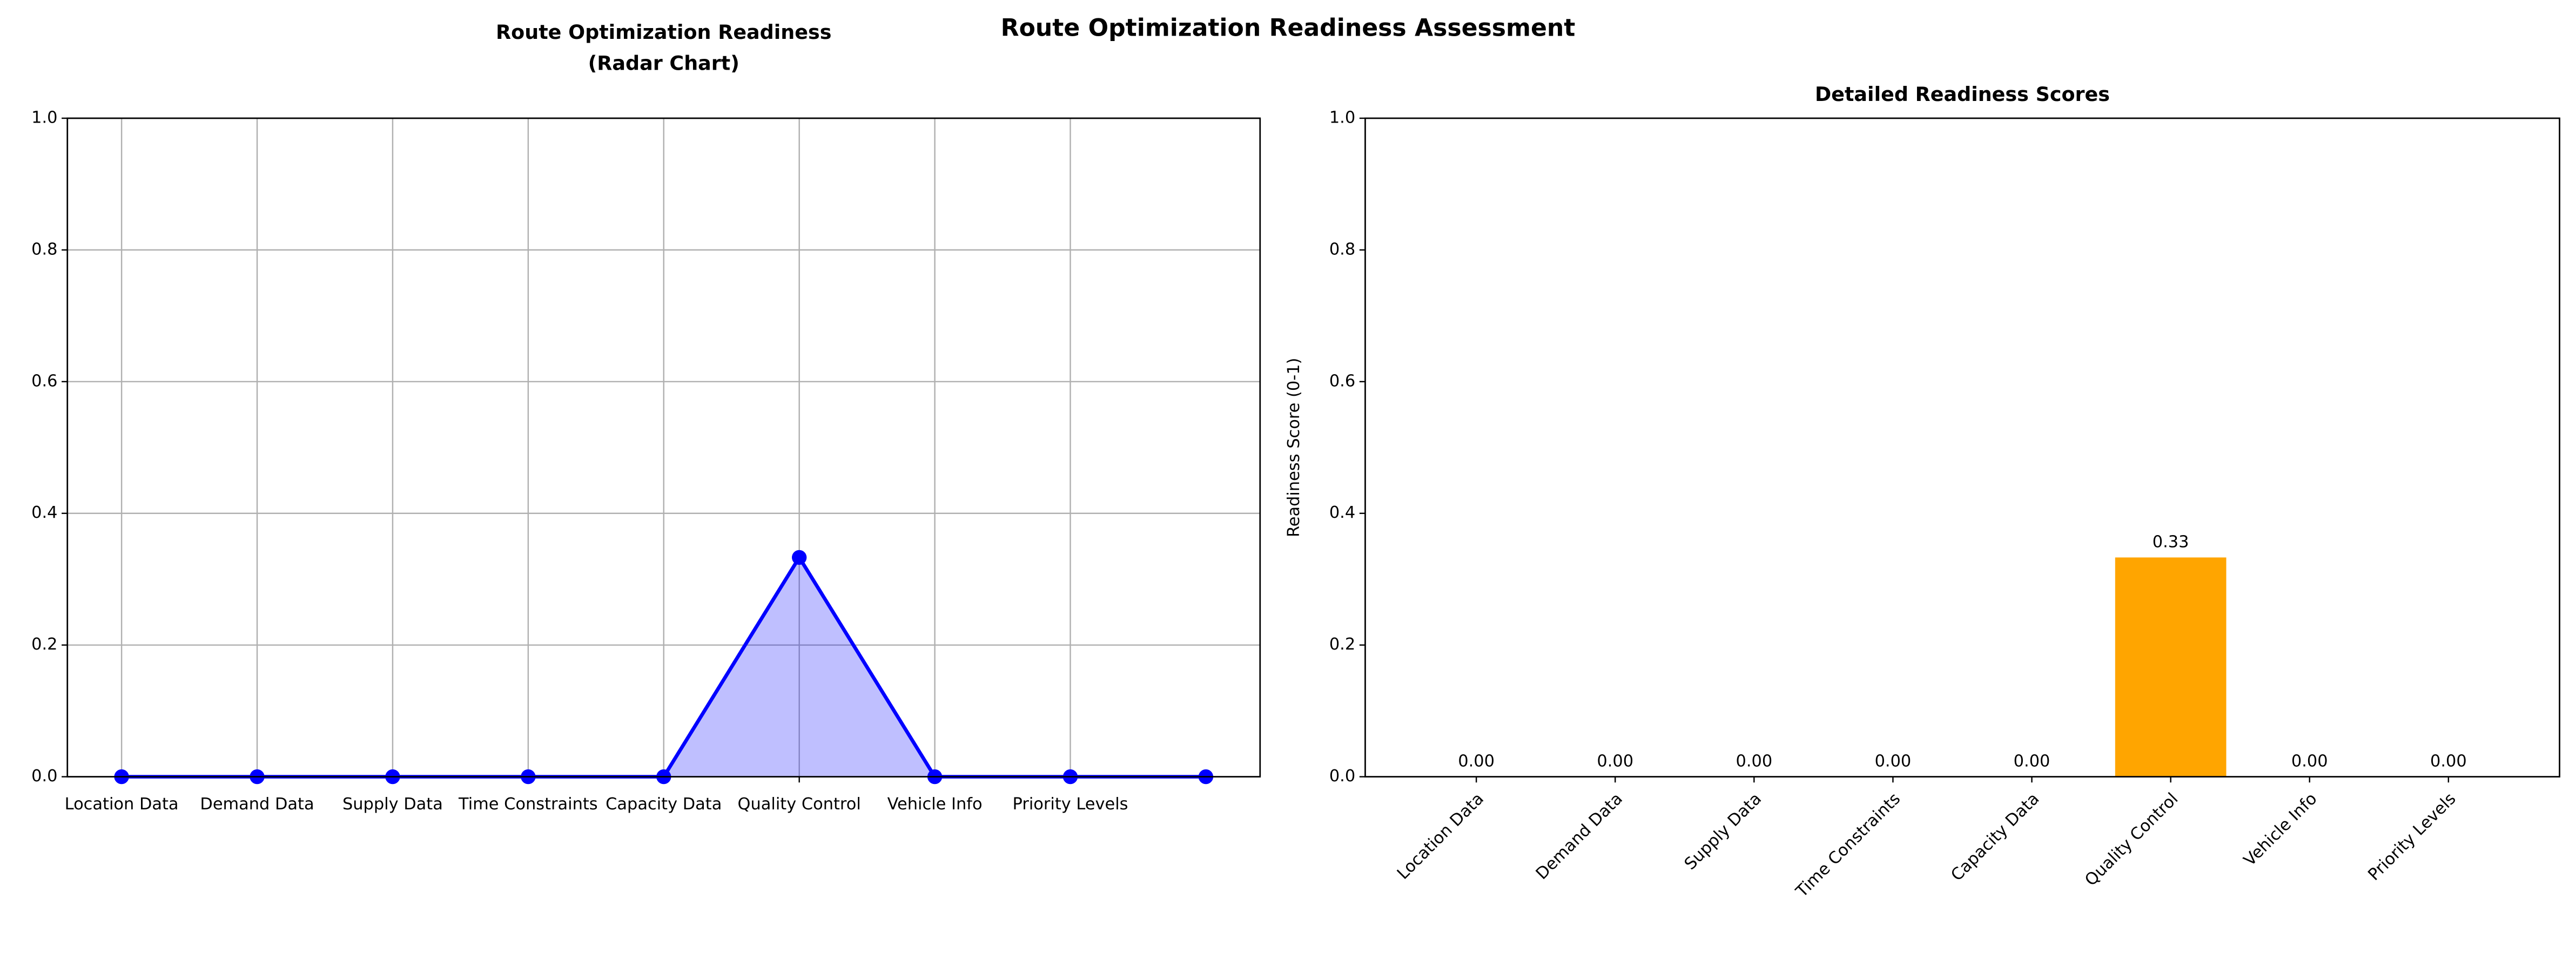  Describe the element at coordinates (1288, 28) in the screenshot. I see `figure-title: Route Optimization Readiness Assessment` at that location.